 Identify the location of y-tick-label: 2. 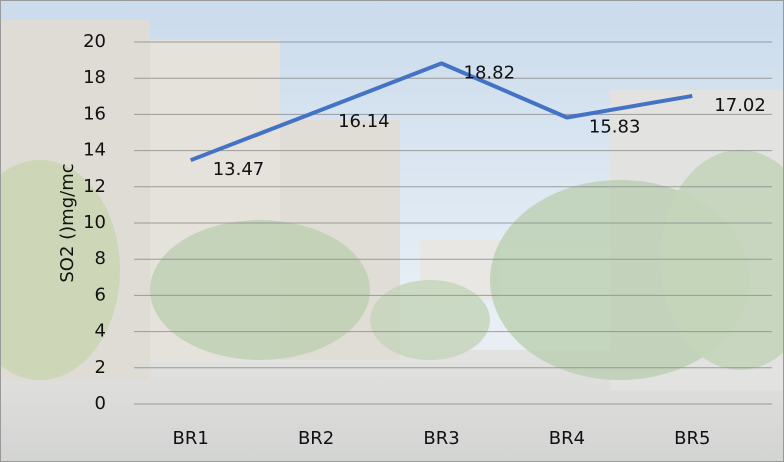
(100, 367).